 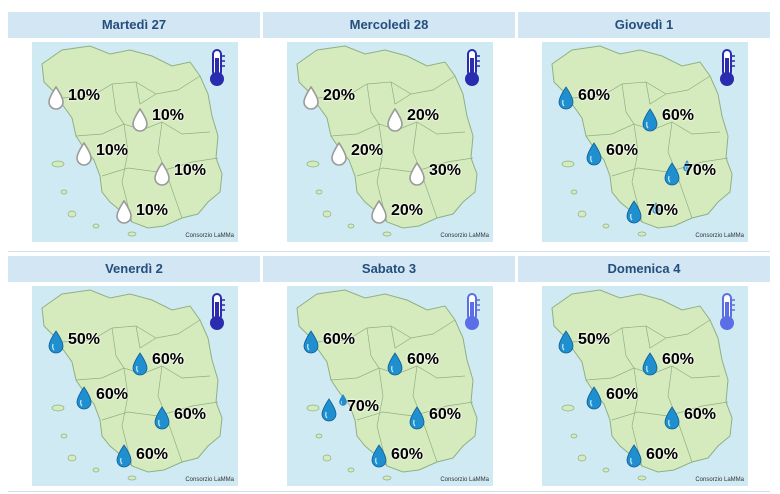 What do you see at coordinates (390, 142) in the screenshot?
I see `tuscany-map: 20% 20% 20% 30% 20% Consorzio LaMMa` at bounding box center [390, 142].